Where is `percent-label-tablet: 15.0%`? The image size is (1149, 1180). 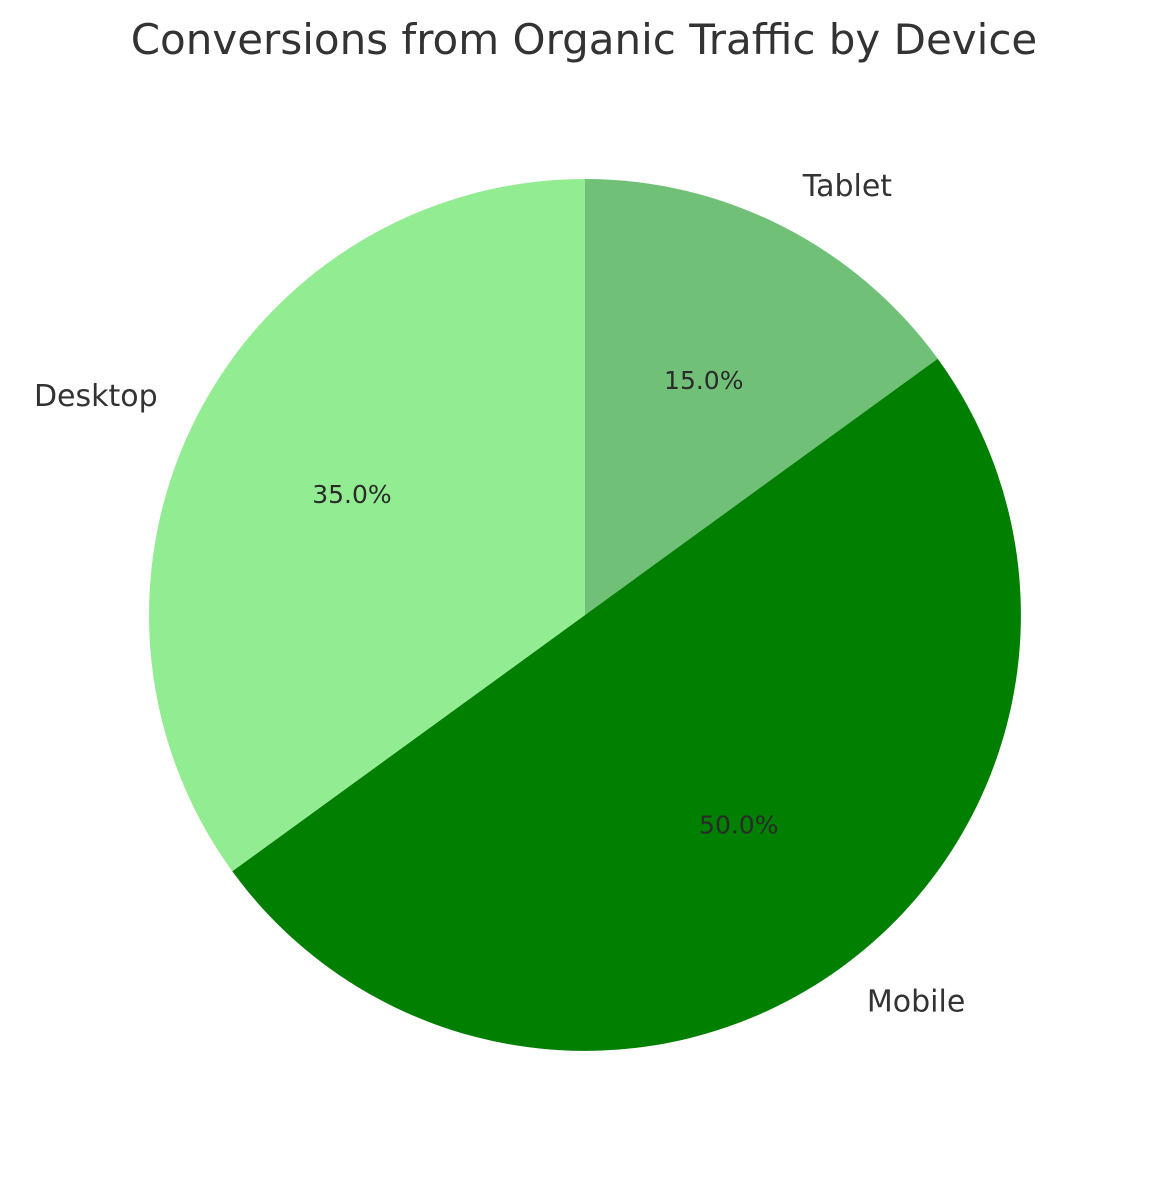 percent-label-tablet: 15.0% is located at coordinates (703, 380).